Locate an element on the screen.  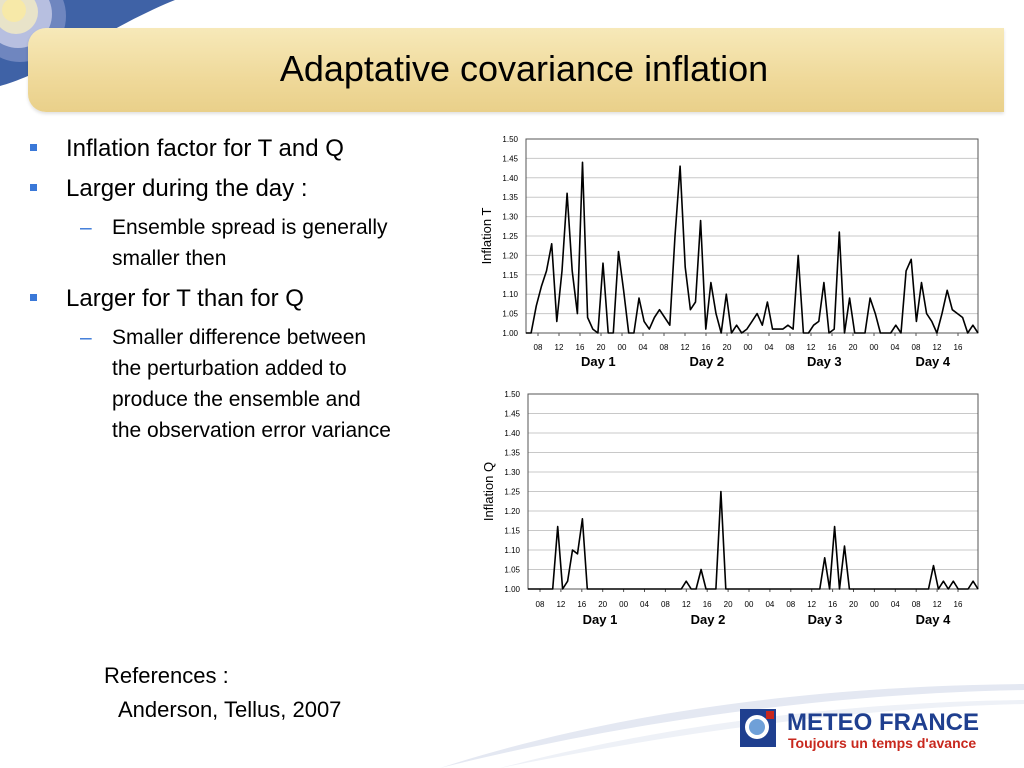
logo-tagline: Toujours un temps d'avance is located at coordinates (882, 743).